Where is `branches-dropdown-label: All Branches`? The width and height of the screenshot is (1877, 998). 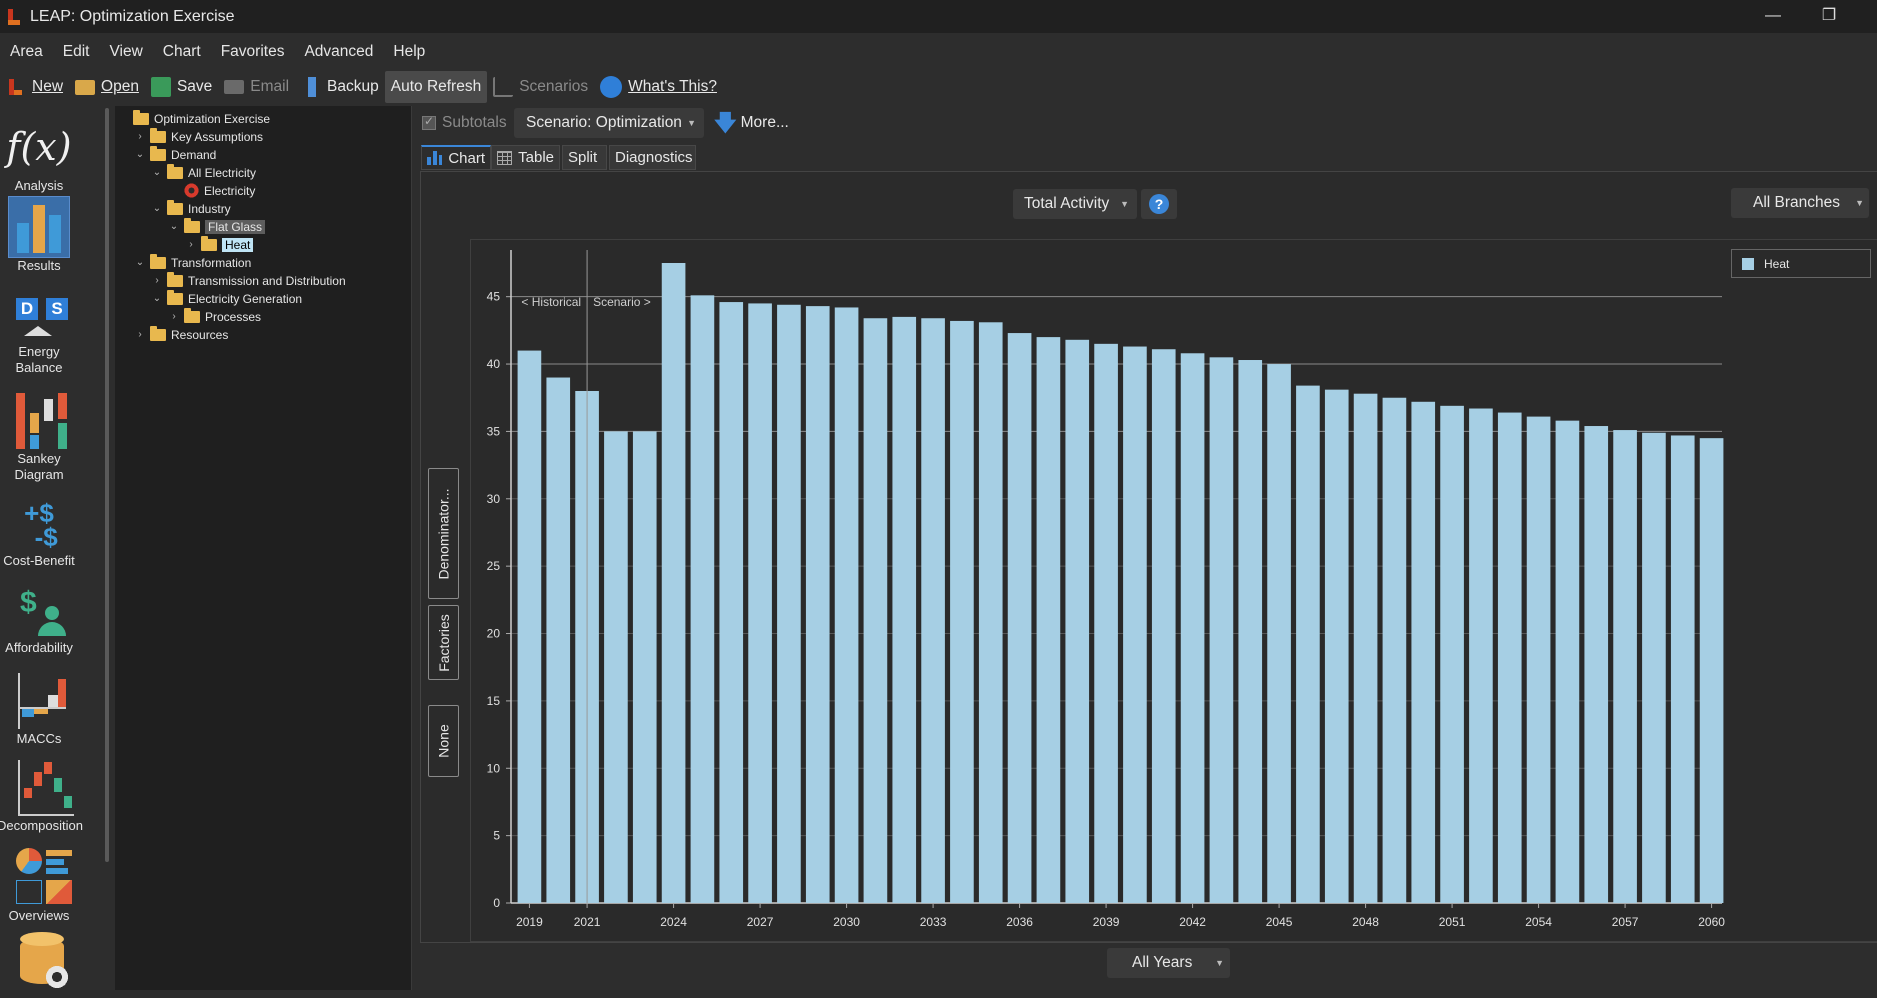
branches-dropdown-label: All Branches is located at coordinates (1797, 202).